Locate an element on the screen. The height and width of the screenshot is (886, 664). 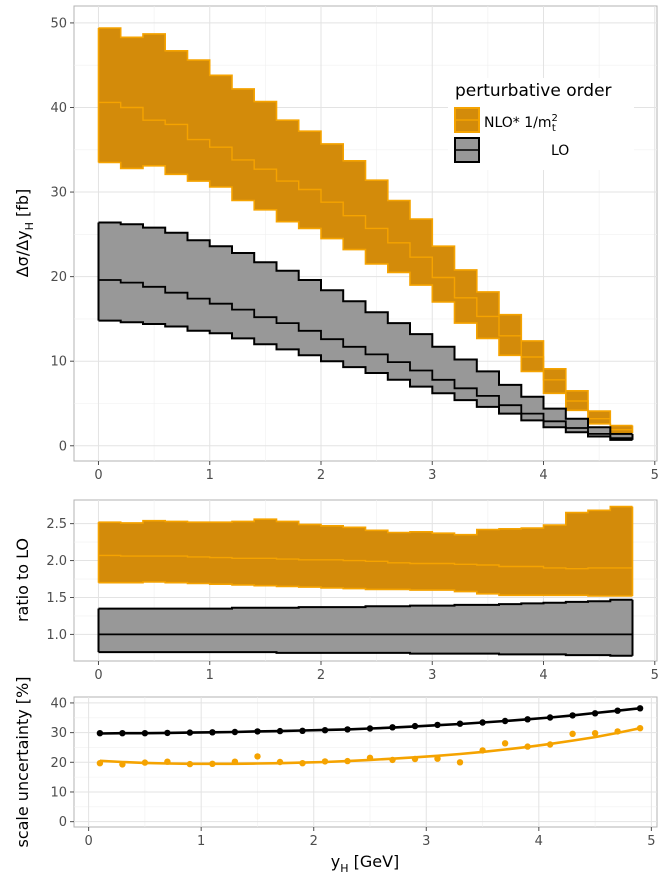
unc-y-tick-label: 40 is located at coordinates (58, 703).